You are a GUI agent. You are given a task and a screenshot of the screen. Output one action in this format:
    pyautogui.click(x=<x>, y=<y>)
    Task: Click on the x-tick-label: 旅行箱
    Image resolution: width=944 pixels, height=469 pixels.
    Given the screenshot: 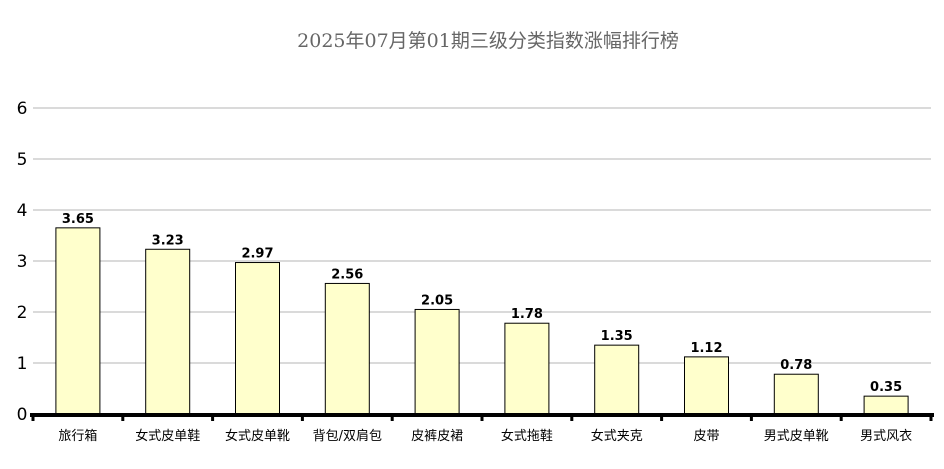 What is the action you would take?
    pyautogui.click(x=77, y=436)
    